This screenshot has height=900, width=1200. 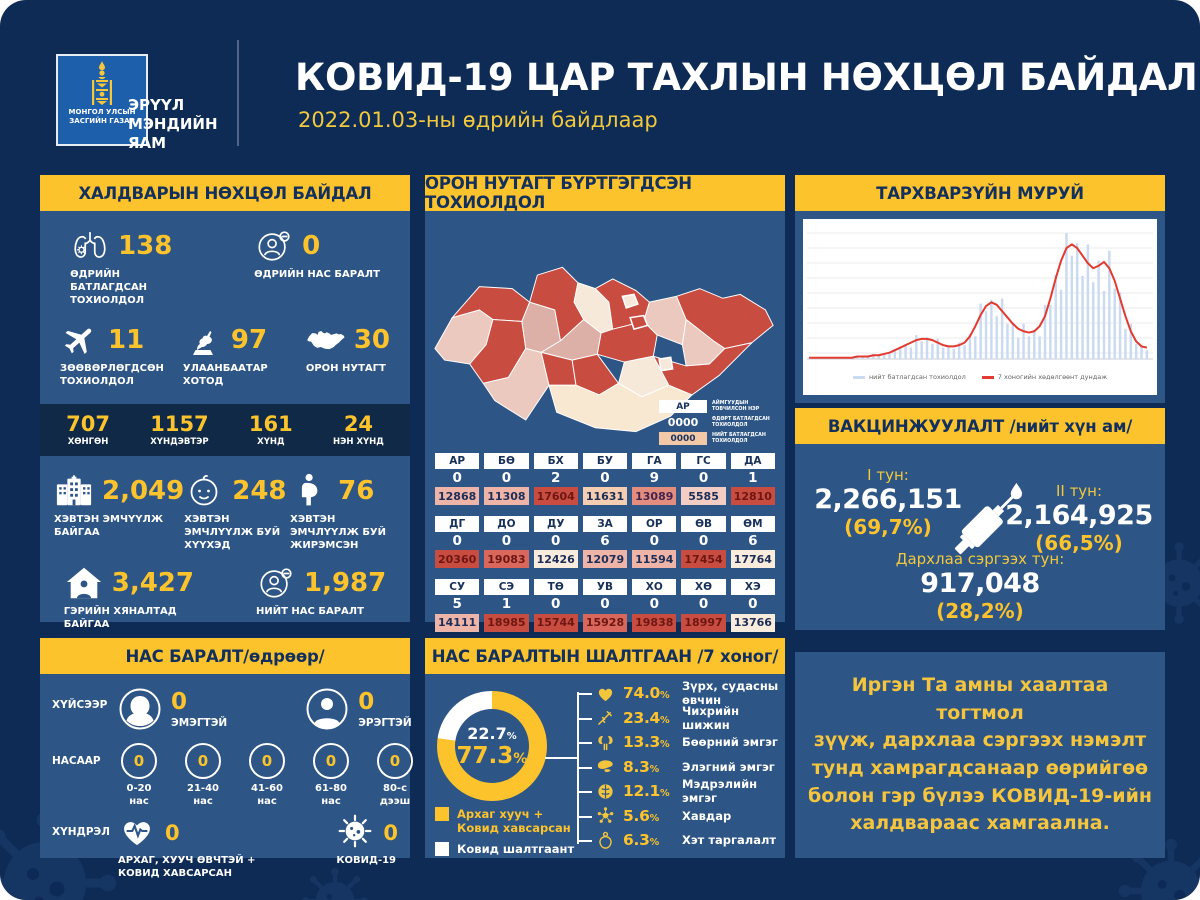 I want to click on map-legend-label: ӨДӨРТ БАТЛАГДСАН ТОХИОЛДОЛ, so click(x=741, y=422).